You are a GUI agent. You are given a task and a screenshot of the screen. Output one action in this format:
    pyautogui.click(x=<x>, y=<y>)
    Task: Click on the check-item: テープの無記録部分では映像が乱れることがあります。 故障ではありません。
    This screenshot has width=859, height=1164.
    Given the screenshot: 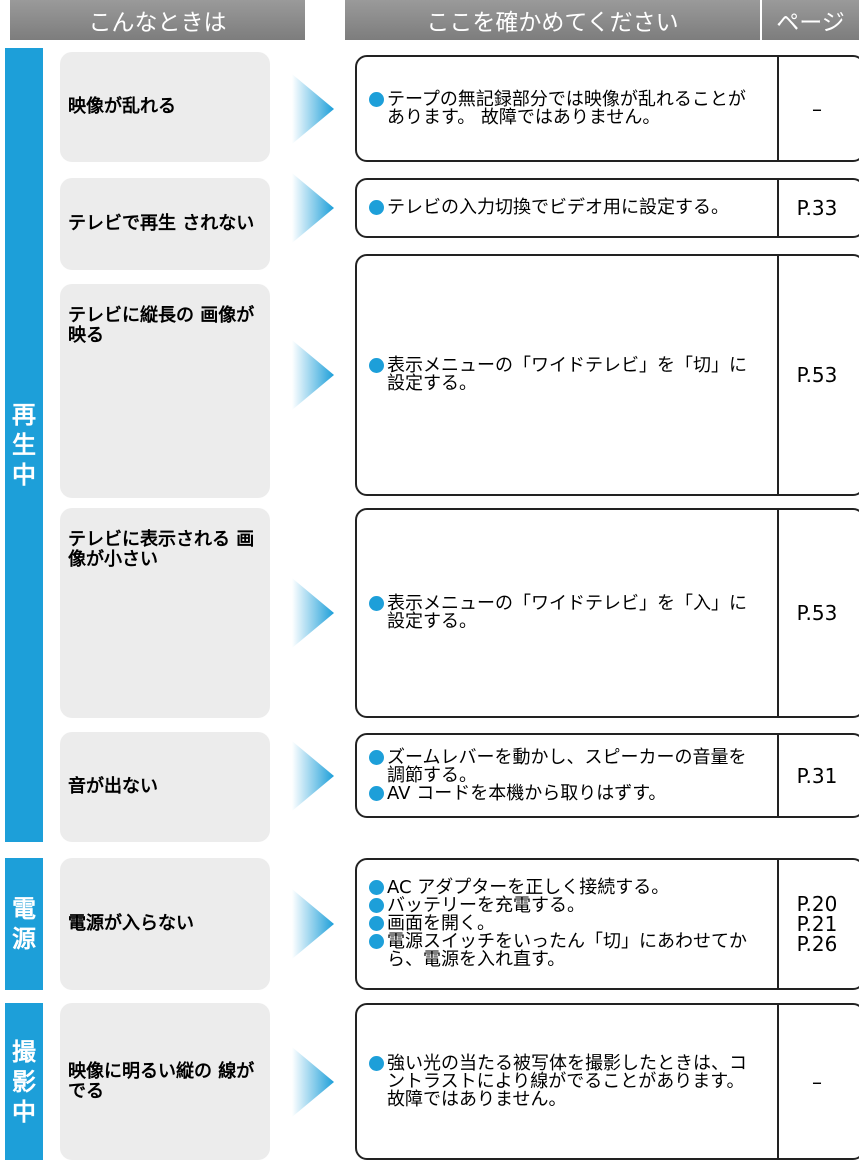 What is the action you would take?
    pyautogui.click(x=561, y=108)
    